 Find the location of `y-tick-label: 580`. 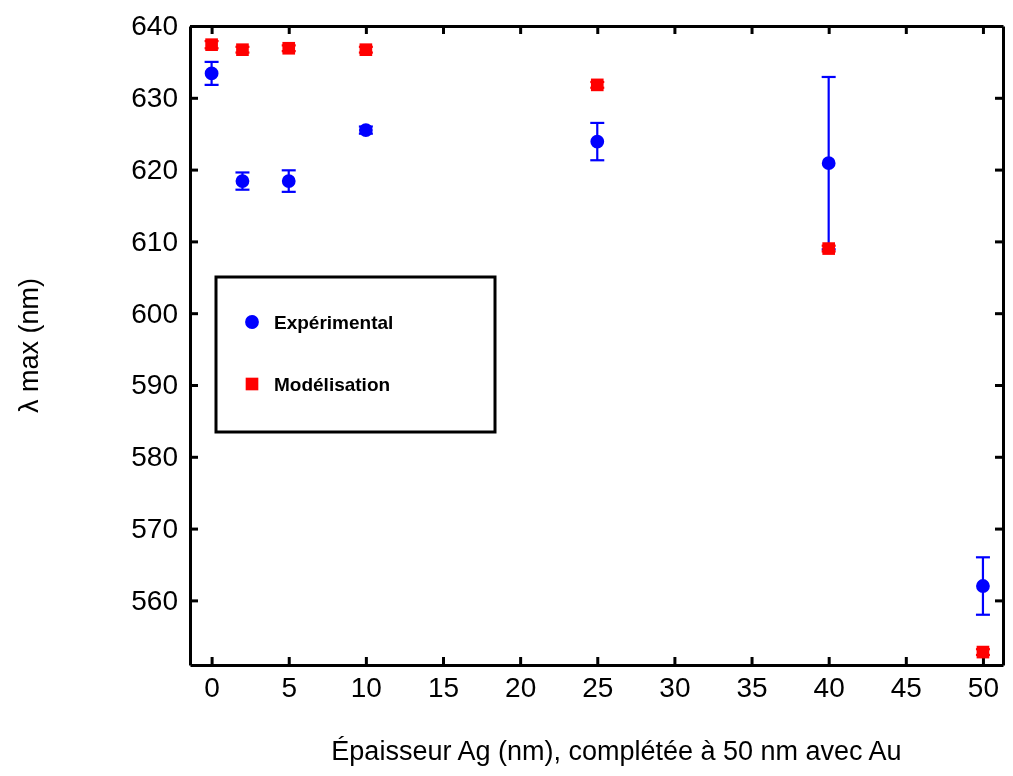

y-tick-label: 580 is located at coordinates (154, 457).